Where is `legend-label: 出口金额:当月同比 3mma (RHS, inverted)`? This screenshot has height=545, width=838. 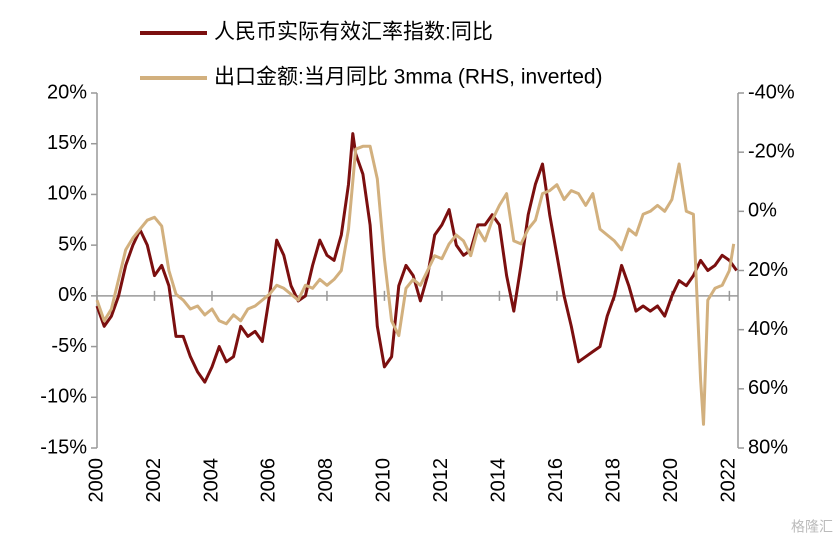
legend-label: 出口金额:当月同比 3mma (RHS, inverted) is located at coordinates (408, 77).